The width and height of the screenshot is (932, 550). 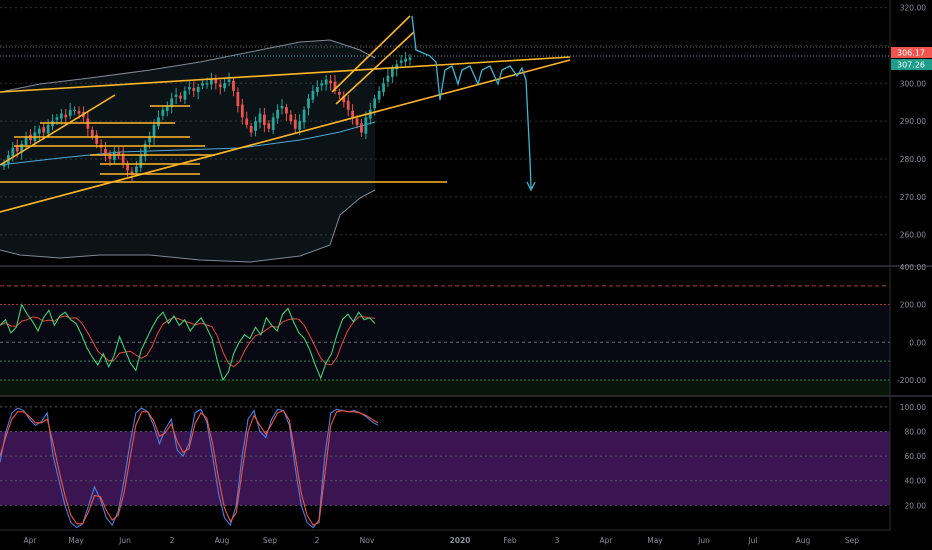 I want to click on y-tick-label: 320.00, so click(x=913, y=8).